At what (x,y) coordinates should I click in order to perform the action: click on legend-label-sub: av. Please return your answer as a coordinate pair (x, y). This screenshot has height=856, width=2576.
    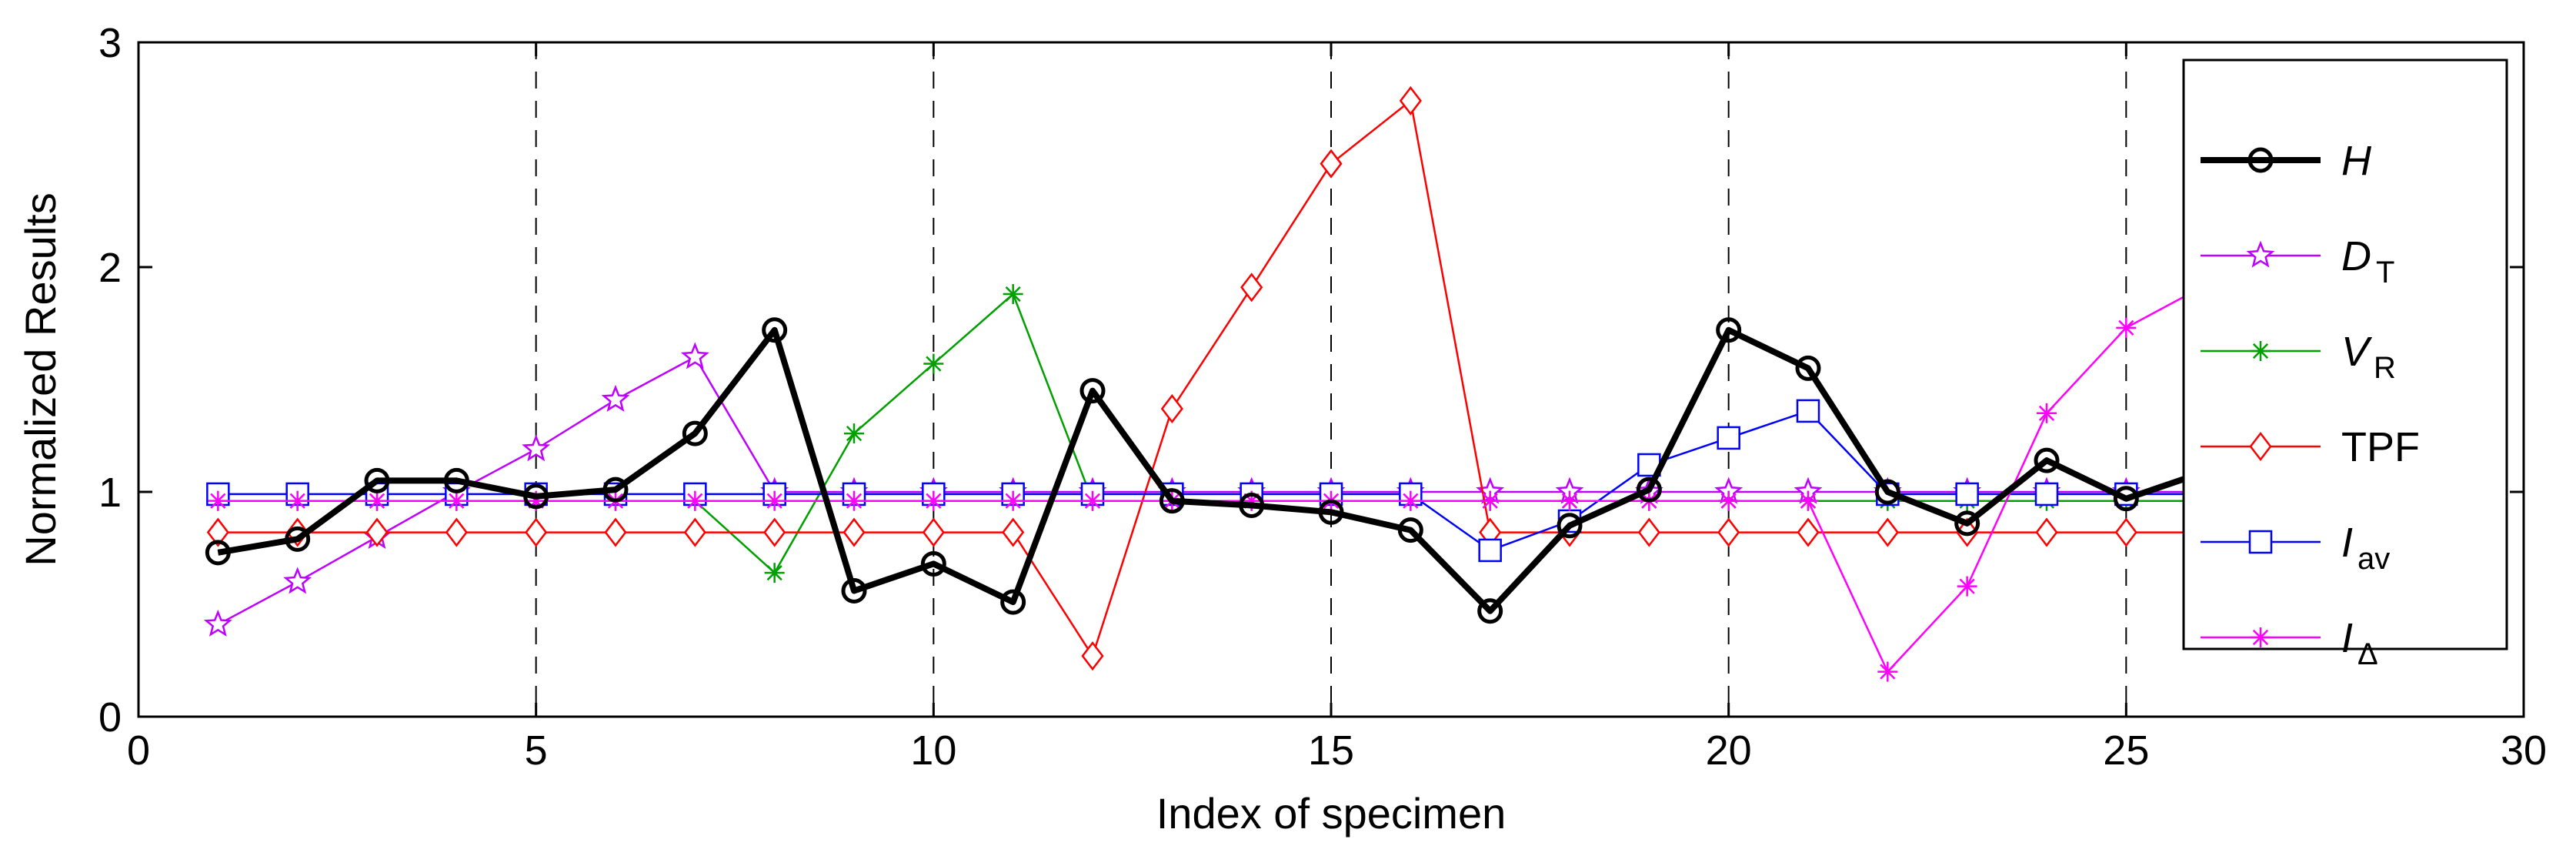
    Looking at the image, I should click on (2374, 559).